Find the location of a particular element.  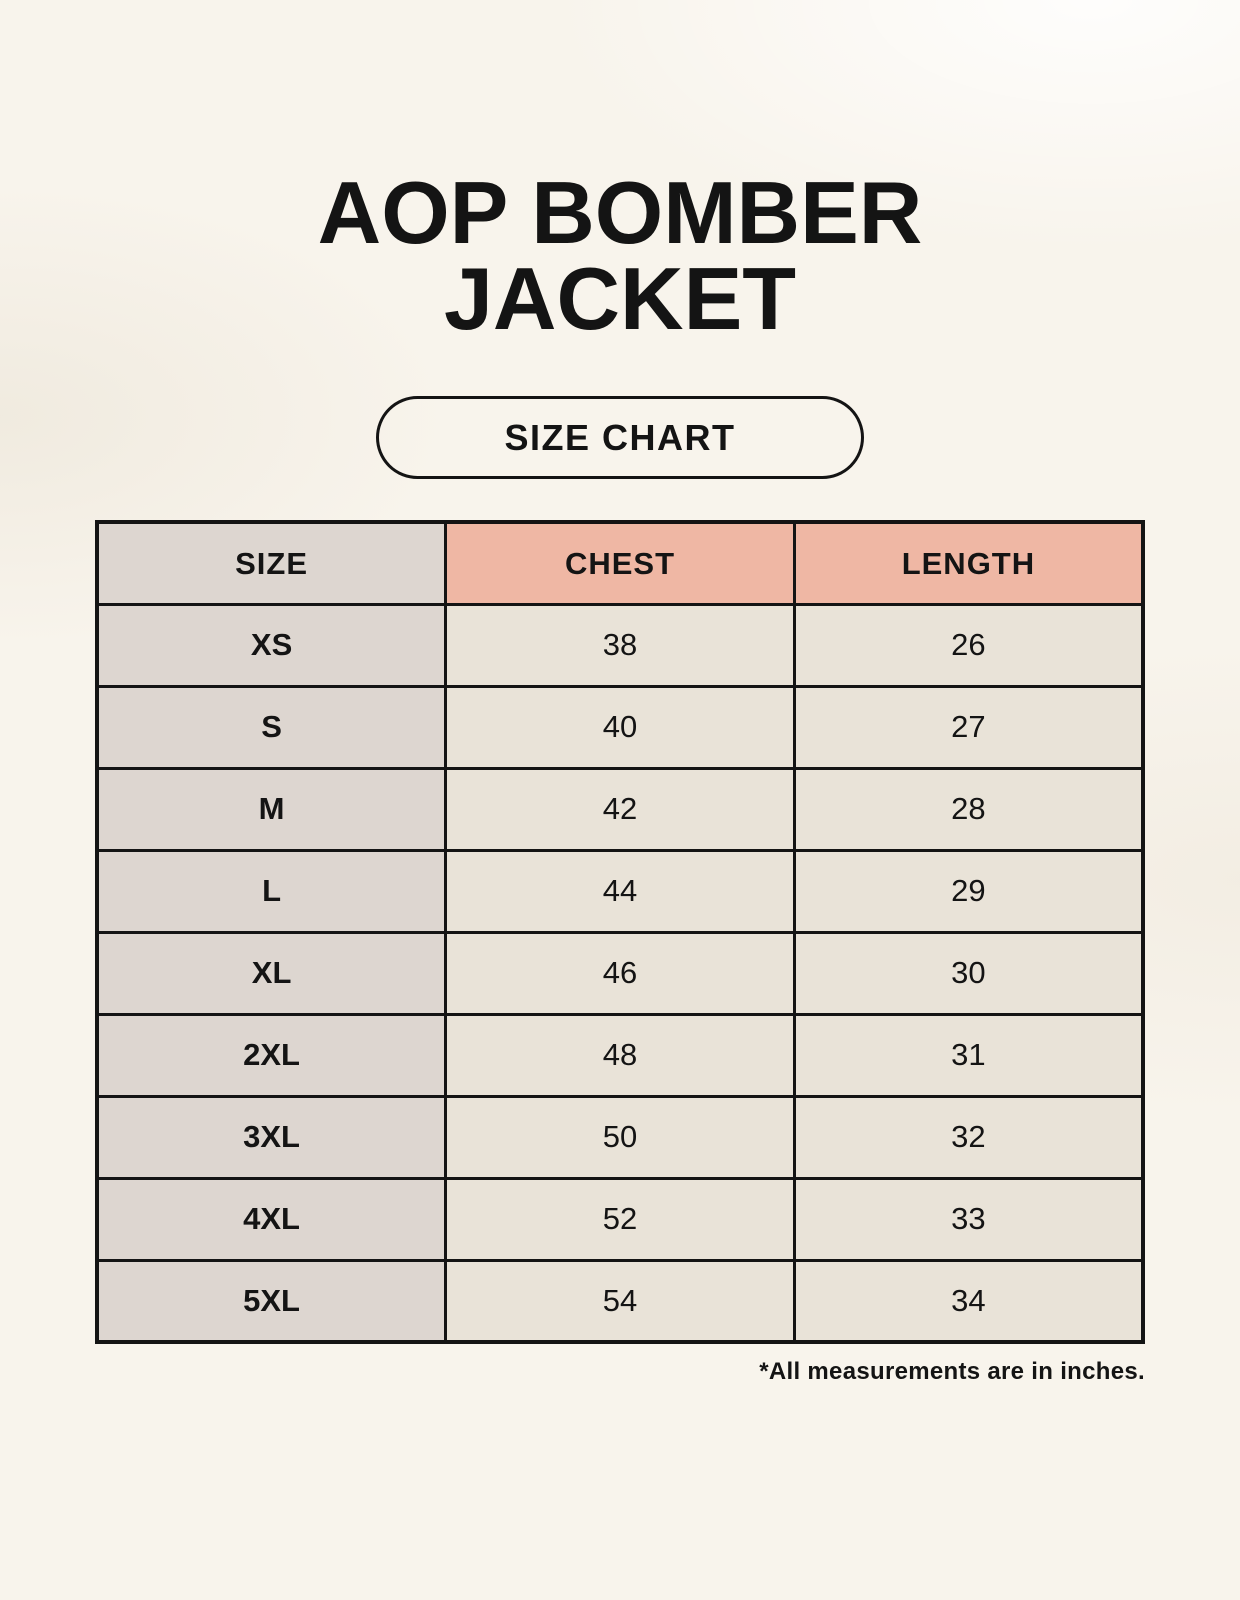

length-cell: 30 is located at coordinates (968, 973).